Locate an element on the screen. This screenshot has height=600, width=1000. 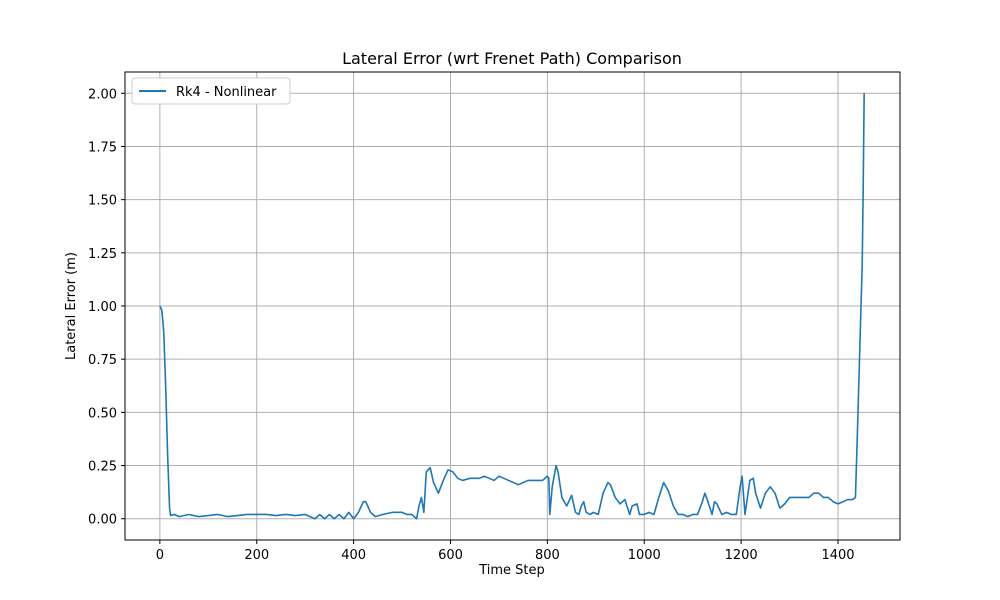
legend-label: Rk4 - Nonlinear is located at coordinates (226, 92).